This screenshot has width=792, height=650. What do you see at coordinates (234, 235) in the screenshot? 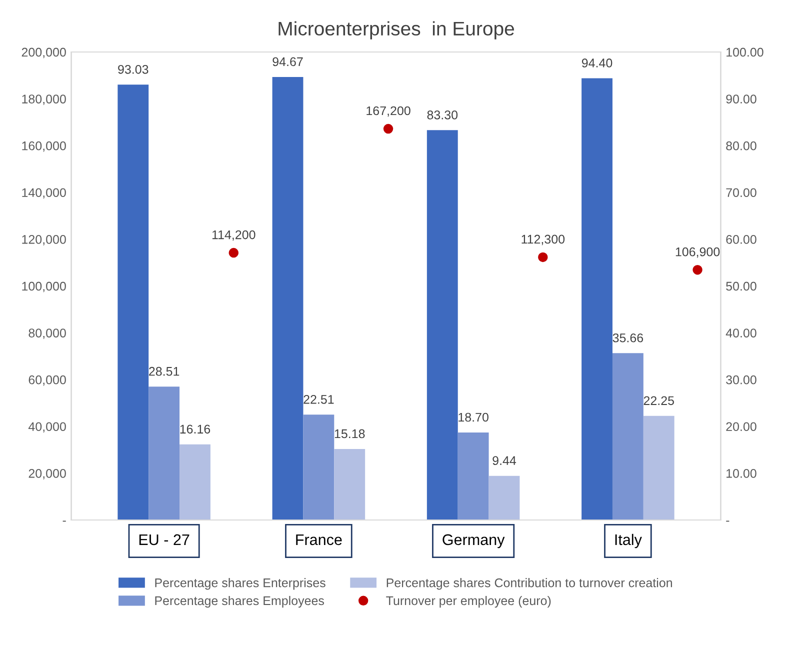
I see `data-label: 114,200` at bounding box center [234, 235].